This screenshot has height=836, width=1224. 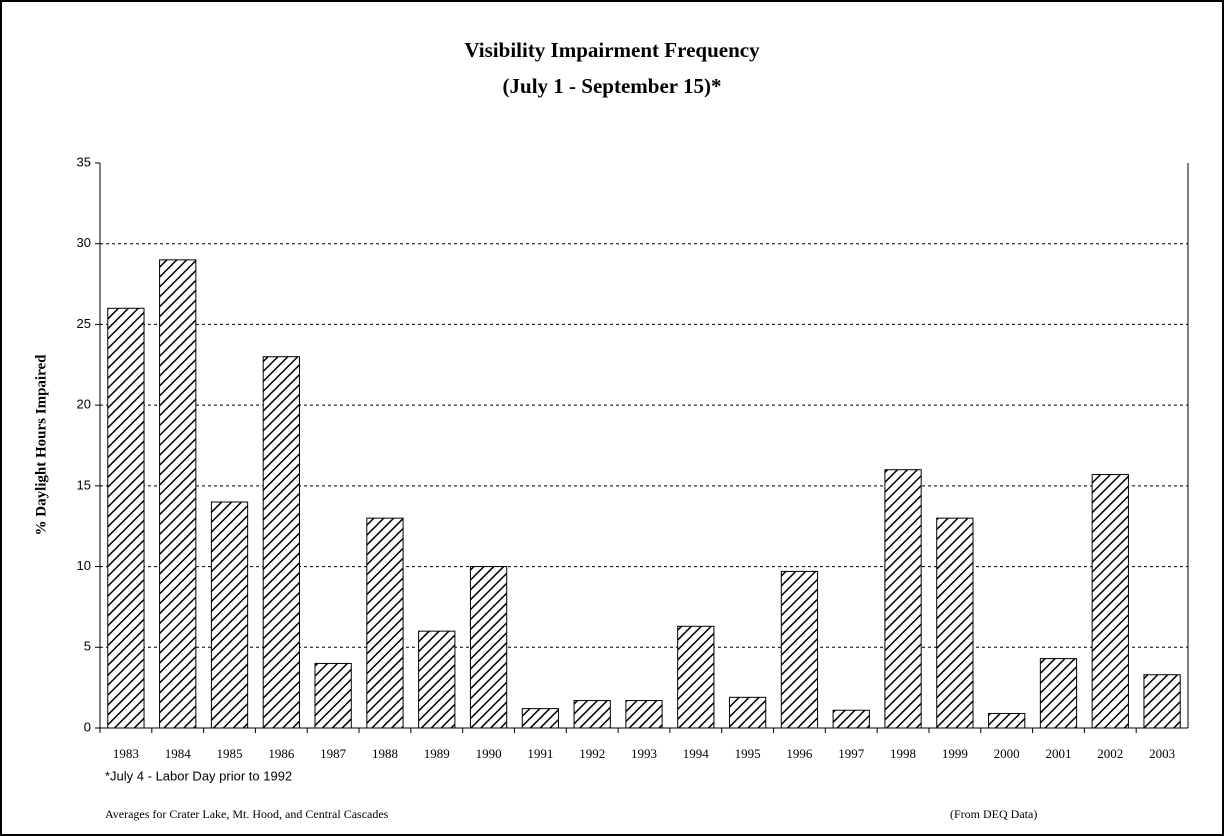 What do you see at coordinates (41, 445) in the screenshot?
I see `y-axis-label: % Daylight Hours Impaired` at bounding box center [41, 445].